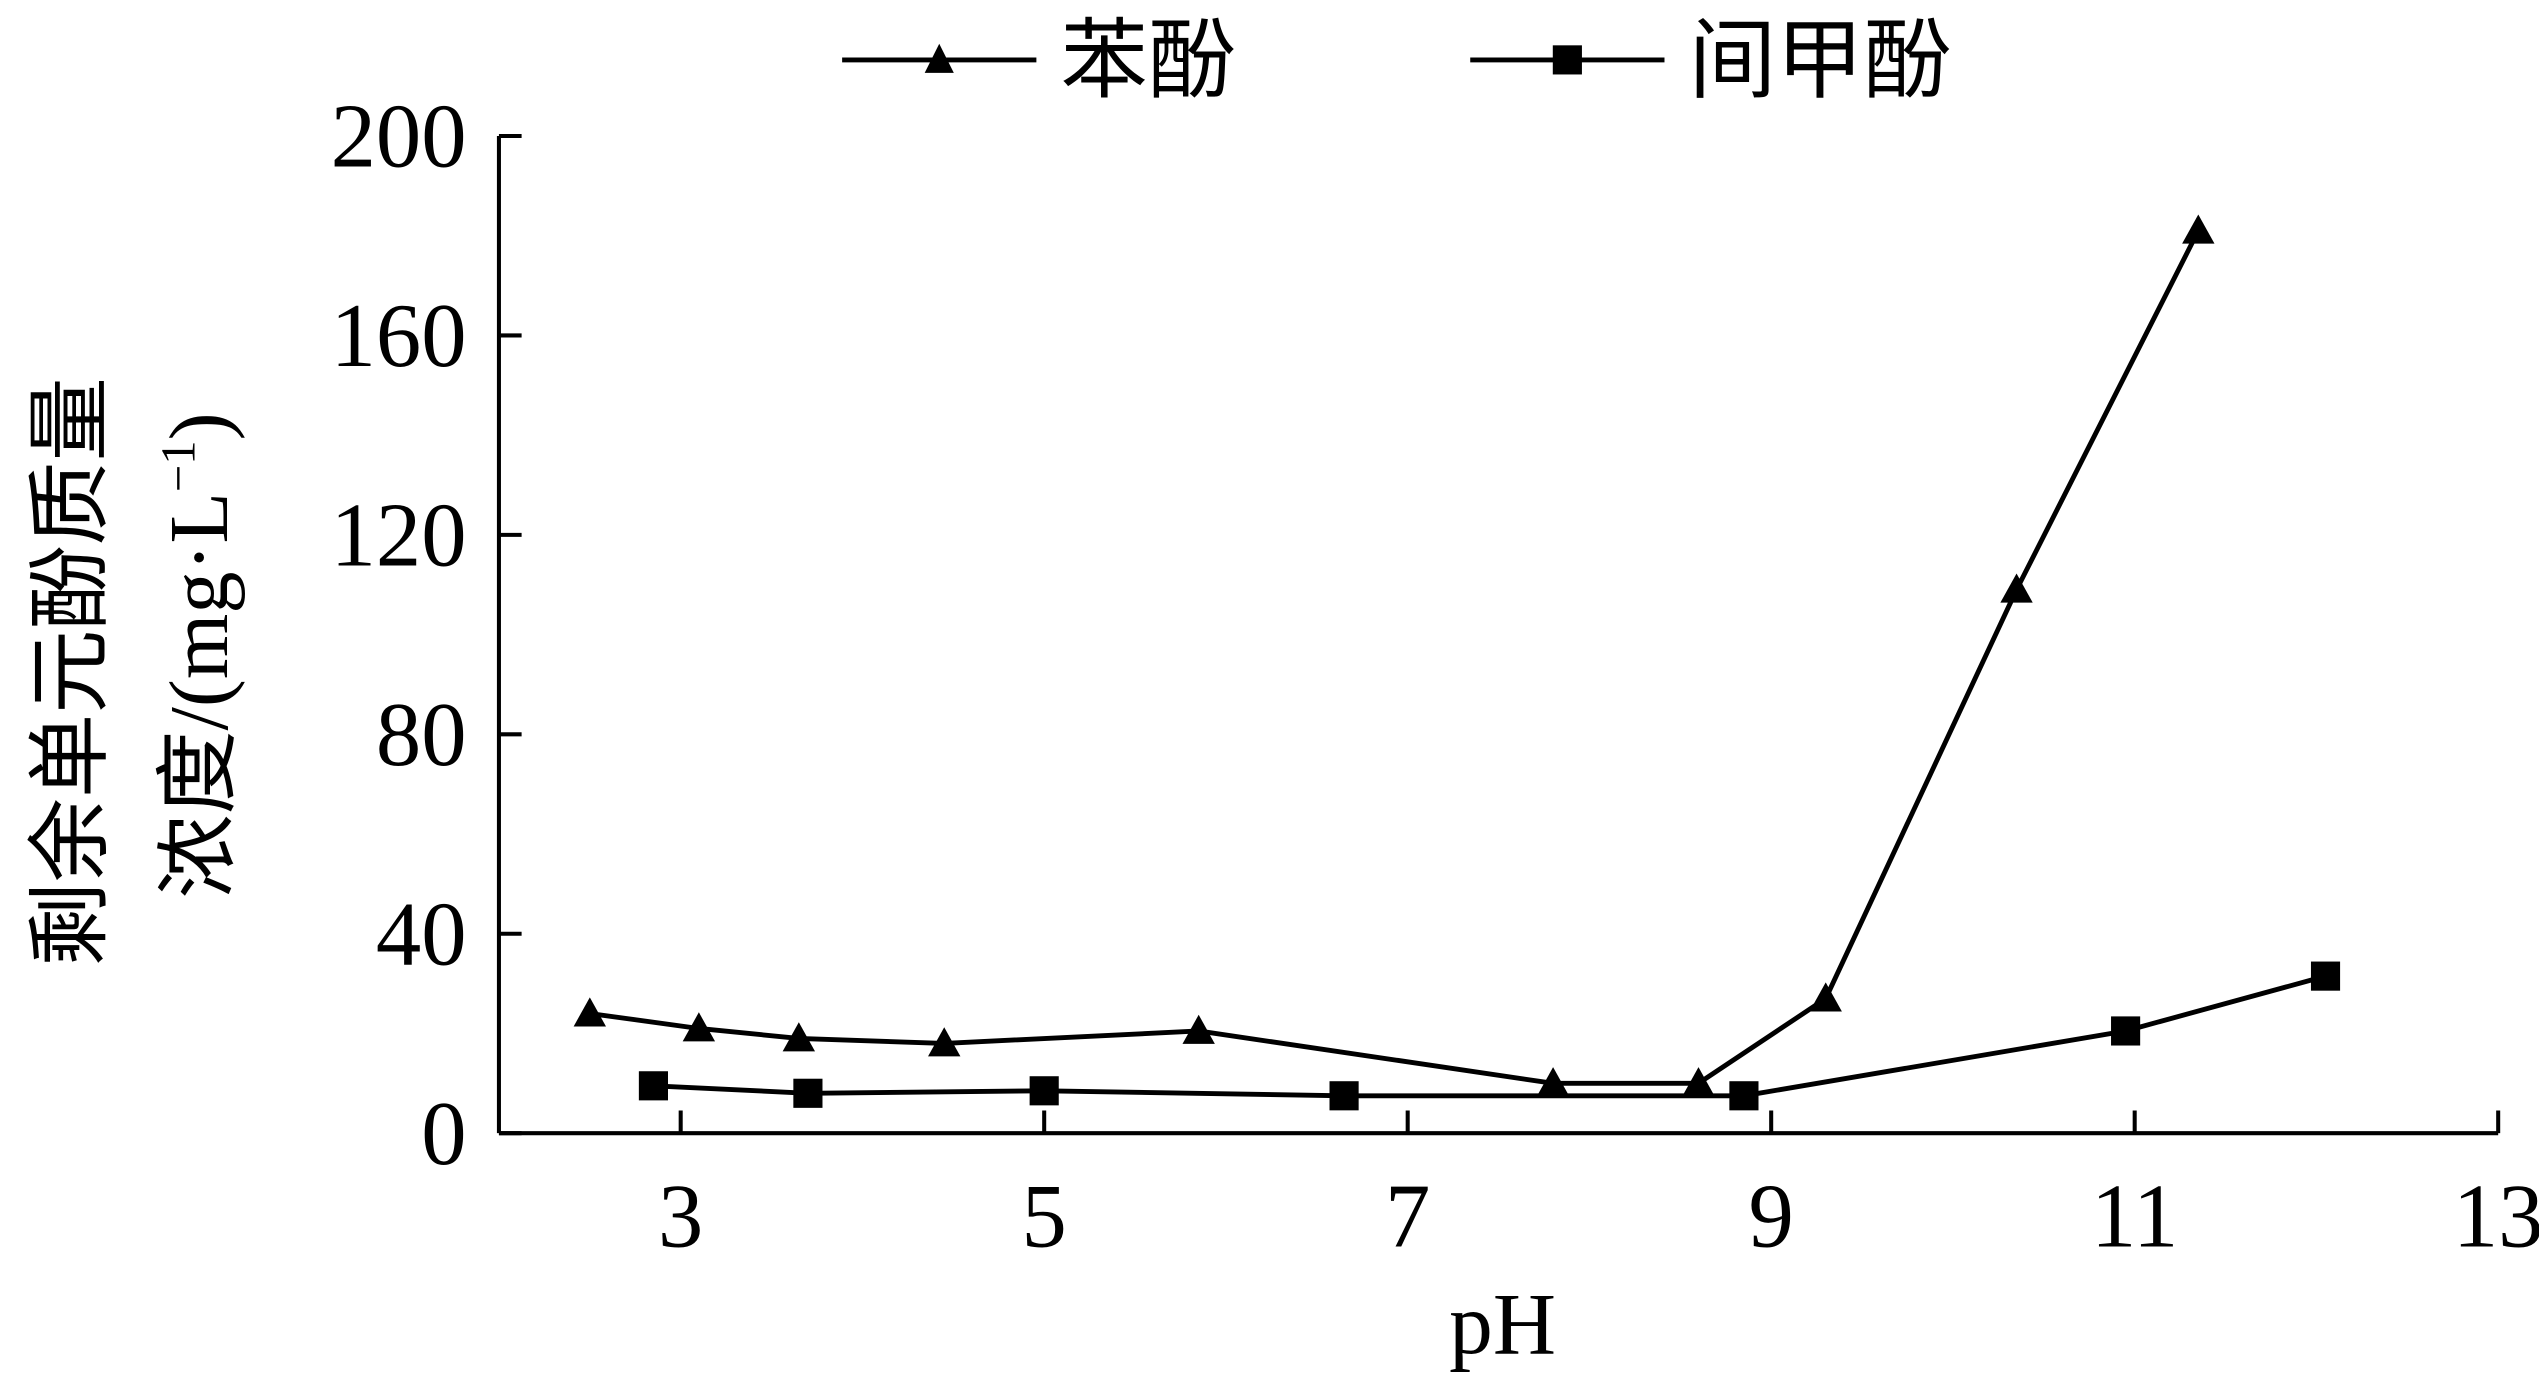  I want to click on y-axis-title-line2-cn: 浓度, so click(198, 814).